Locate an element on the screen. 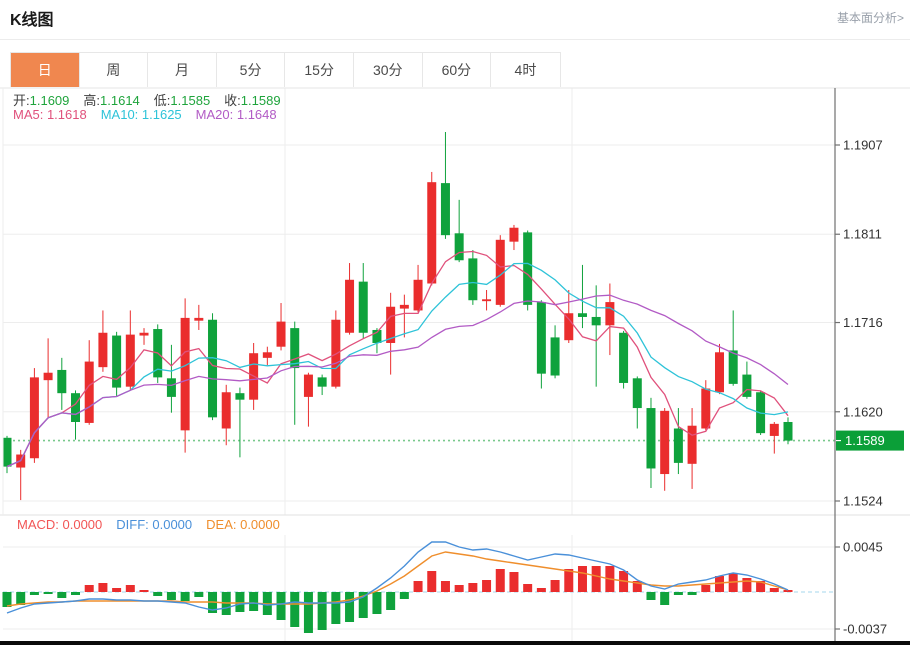 The height and width of the screenshot is (645, 910). ohlc-low: 低:1.1585 is located at coordinates (182, 100).